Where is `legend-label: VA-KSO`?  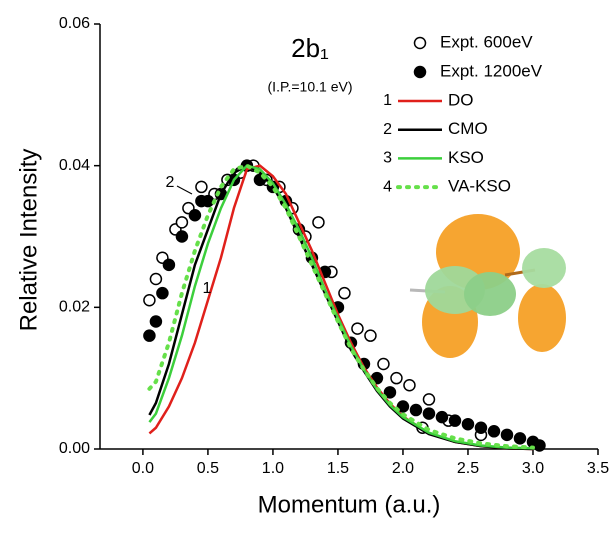 legend-label: VA-KSO is located at coordinates (479, 186).